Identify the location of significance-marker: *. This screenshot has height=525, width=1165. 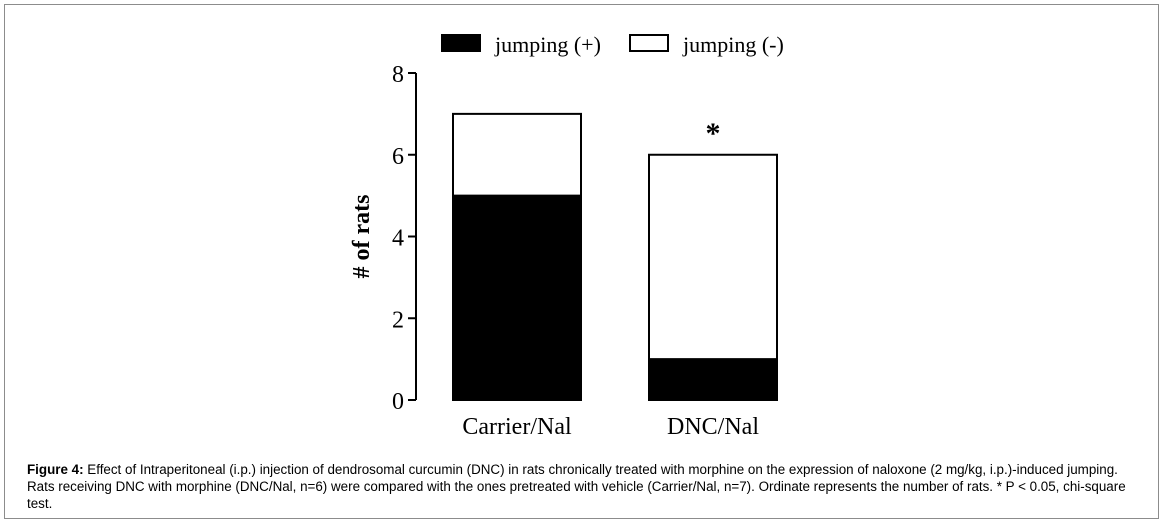
(713, 133).